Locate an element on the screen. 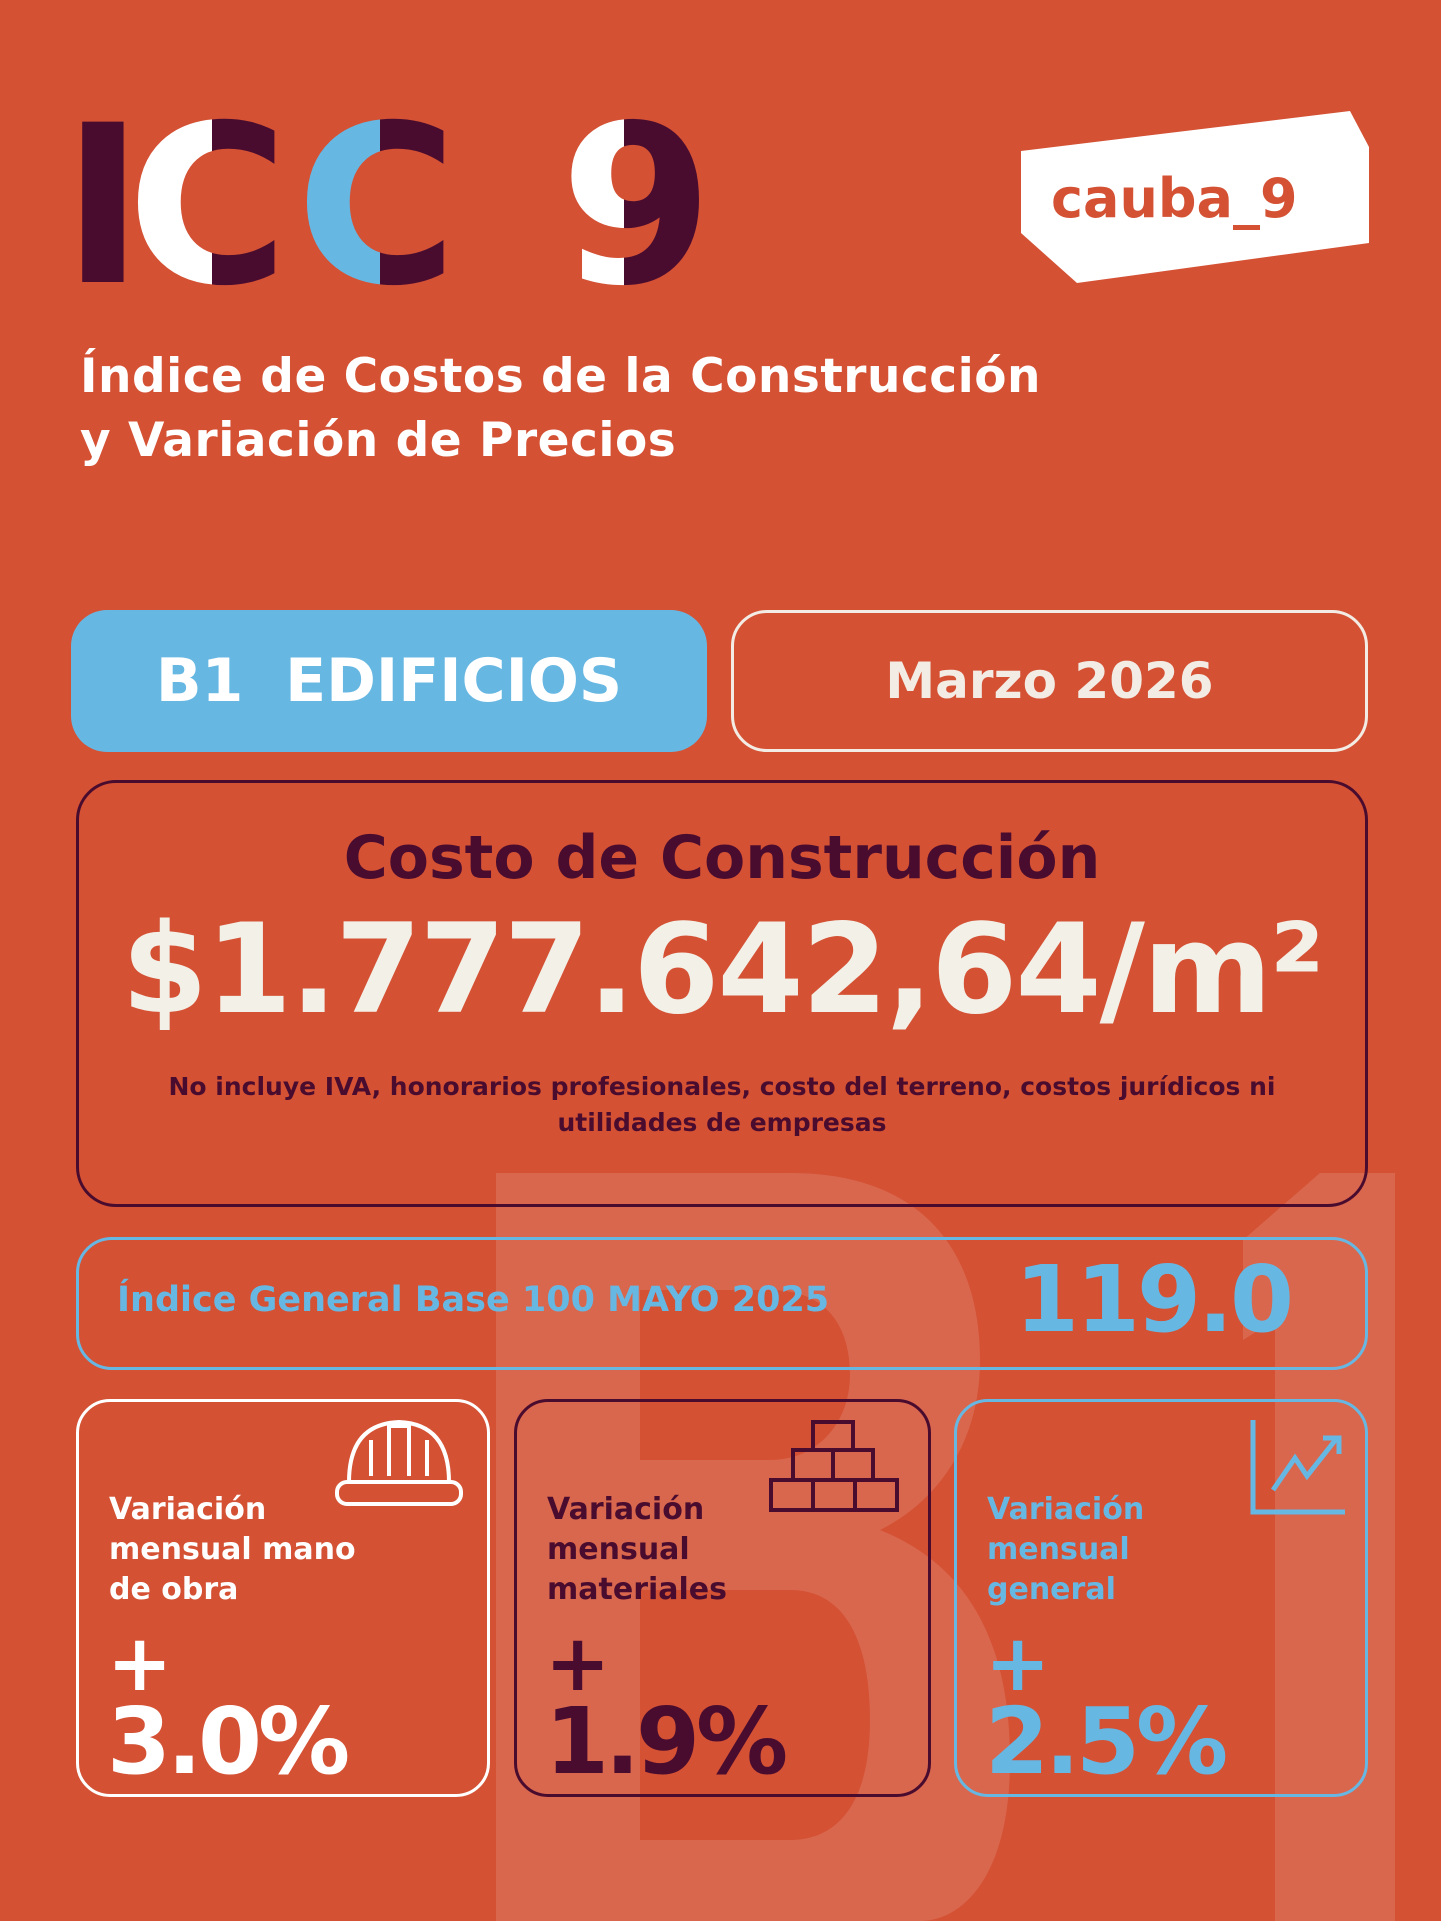 Image resolution: width=1441 pixels, height=1921 pixels. watermark-letter-b is located at coordinates (753, 1547).